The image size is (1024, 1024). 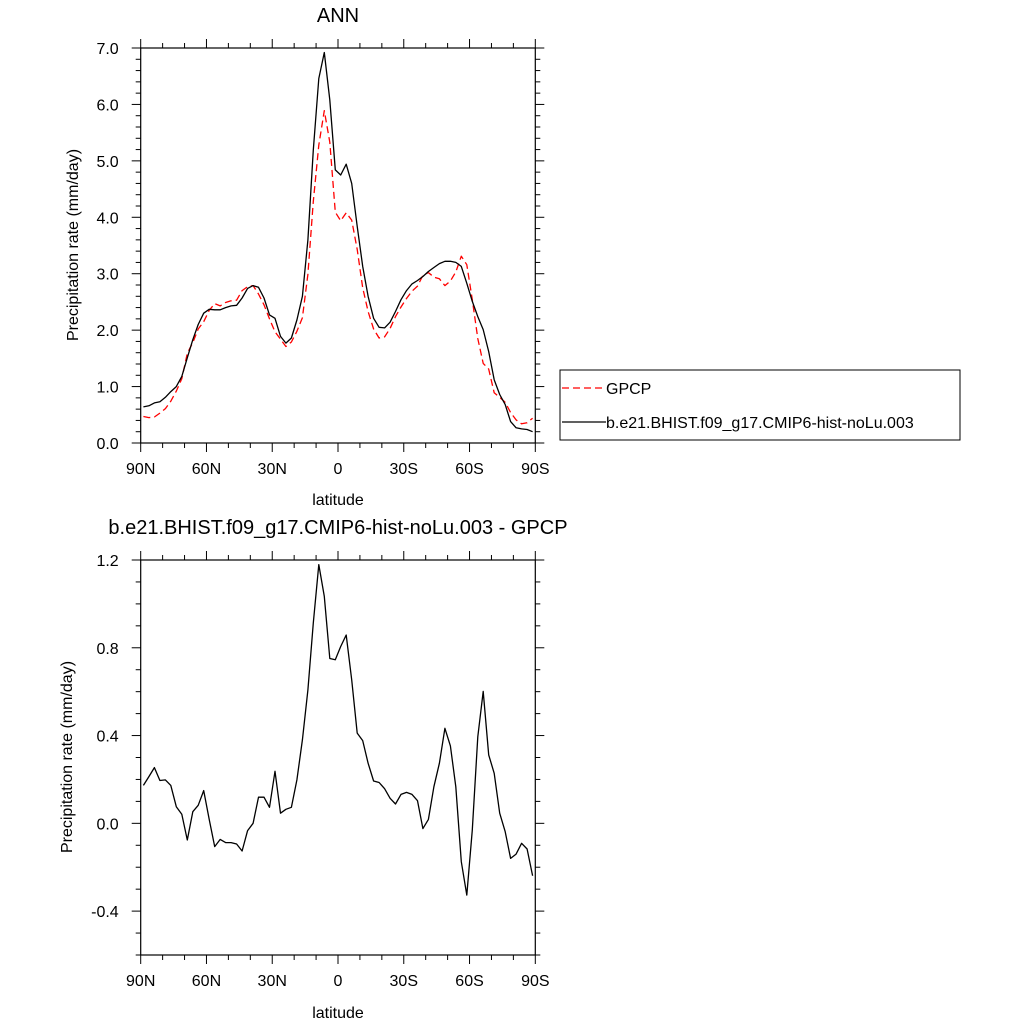 I want to click on legend-label-model: b.e21.BHIST.f09_g17.CMIP6-hist-noLu.003, so click(x=760, y=423).